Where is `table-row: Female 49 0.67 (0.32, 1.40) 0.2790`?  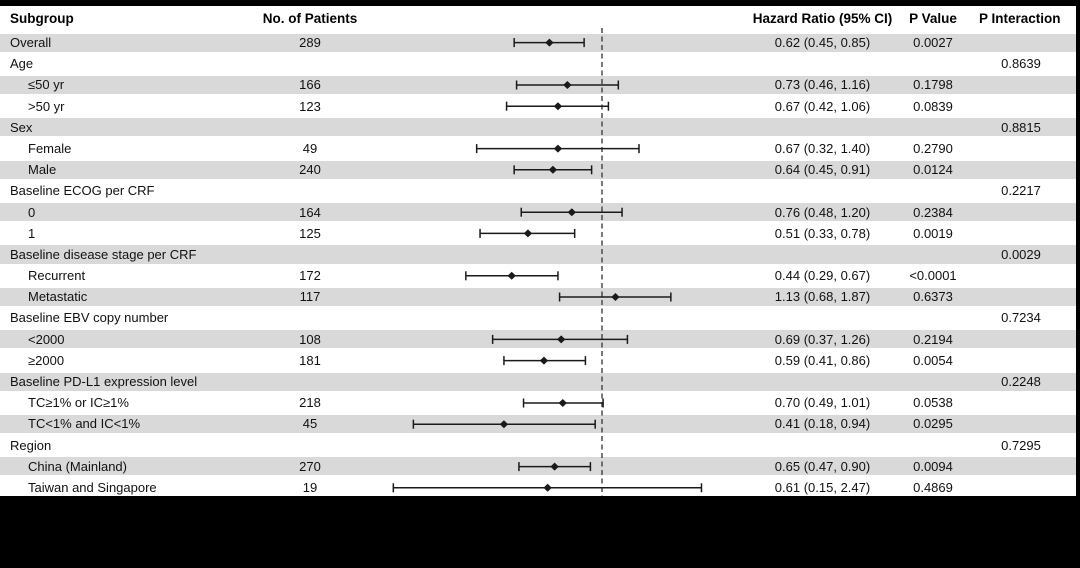
table-row: Female 49 0.67 (0.32, 1.40) 0.2790 is located at coordinates (538, 148).